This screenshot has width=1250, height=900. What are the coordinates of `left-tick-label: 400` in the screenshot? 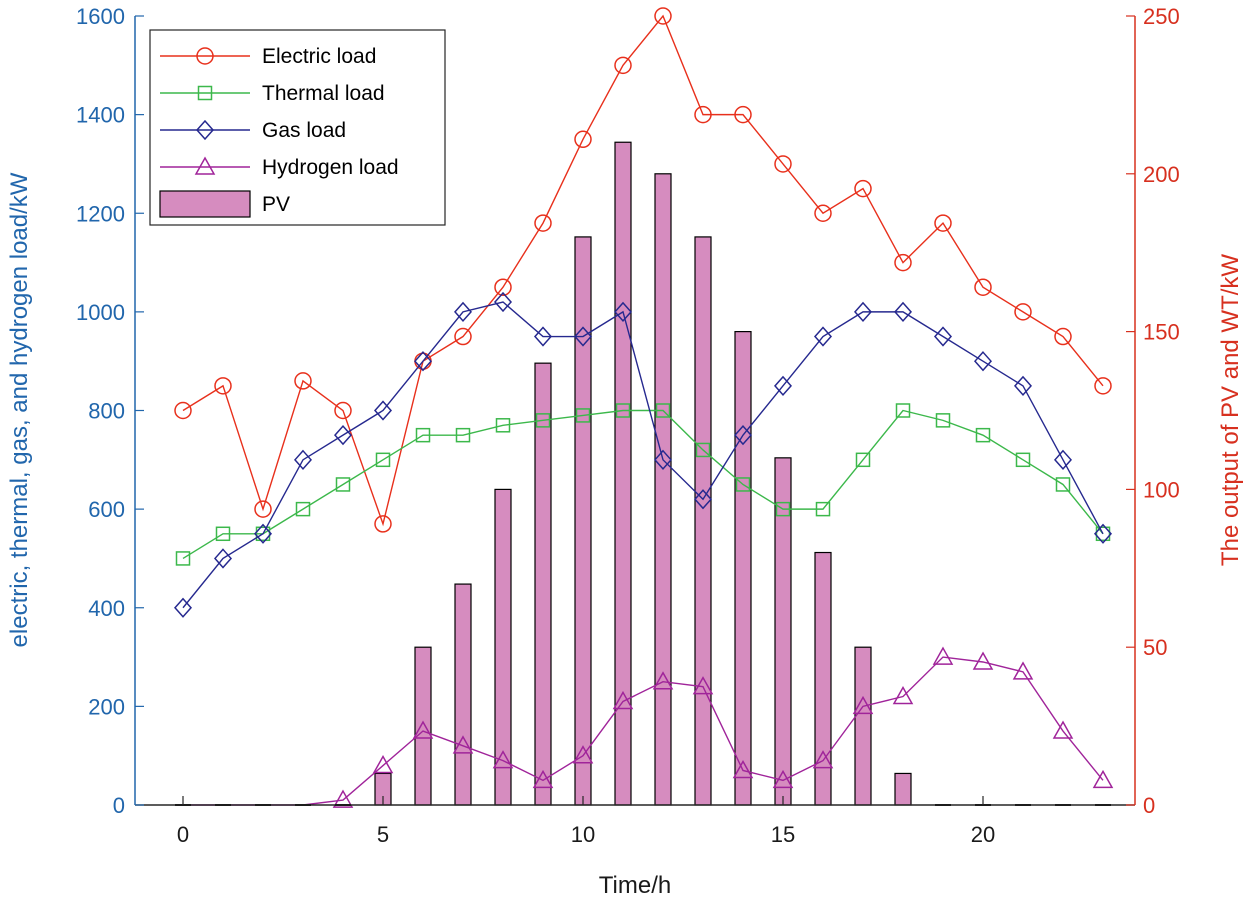 It's located at (106, 608).